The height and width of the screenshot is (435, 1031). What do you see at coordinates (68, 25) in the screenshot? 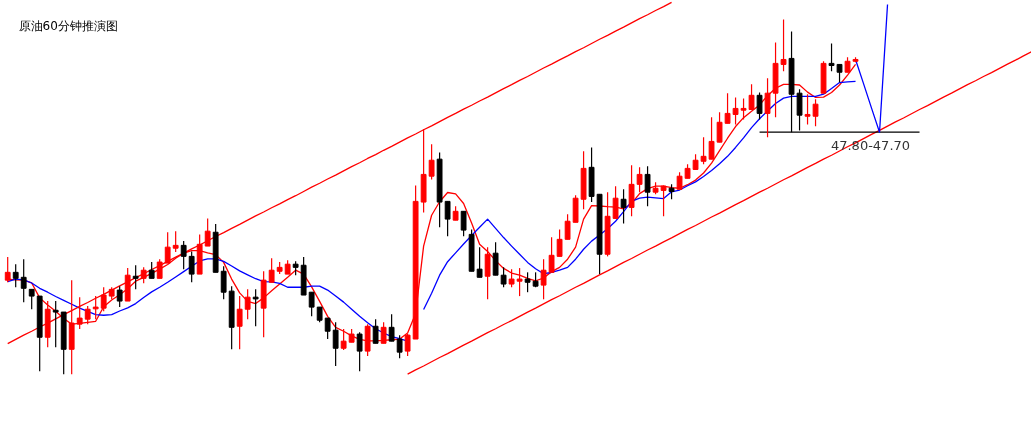
I see `chart-title: 原油60分钟推演图` at bounding box center [68, 25].